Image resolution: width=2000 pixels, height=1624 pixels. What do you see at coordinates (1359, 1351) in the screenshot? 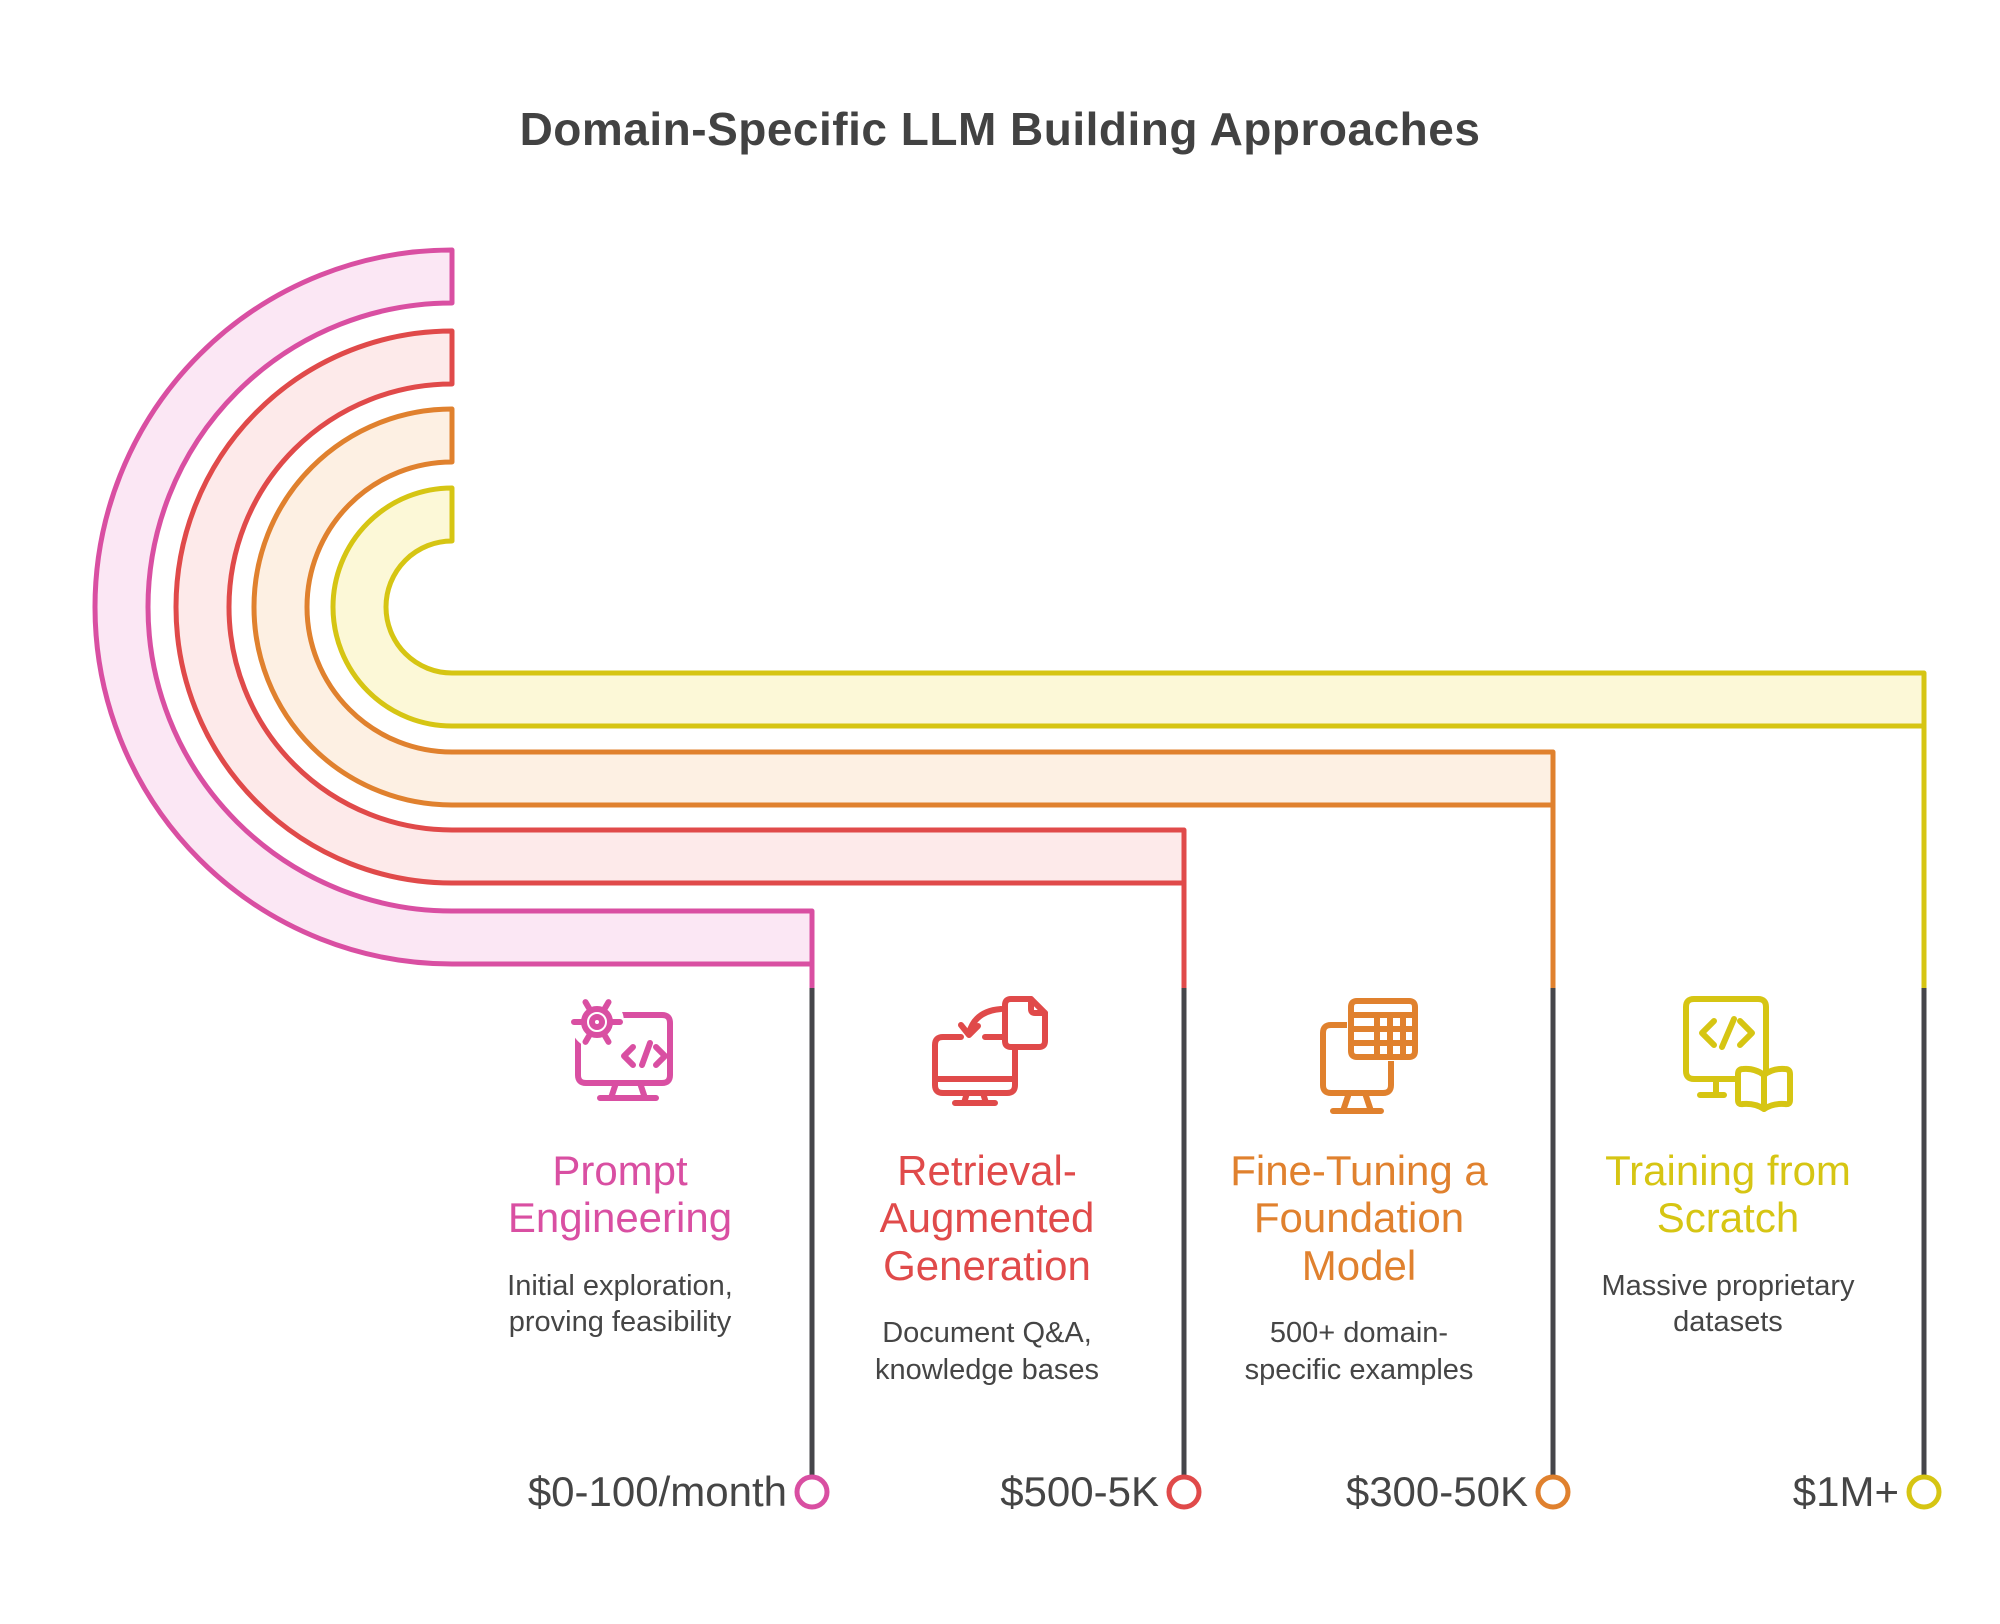
I see `approach-description: 500+ domain- specific examples` at bounding box center [1359, 1351].